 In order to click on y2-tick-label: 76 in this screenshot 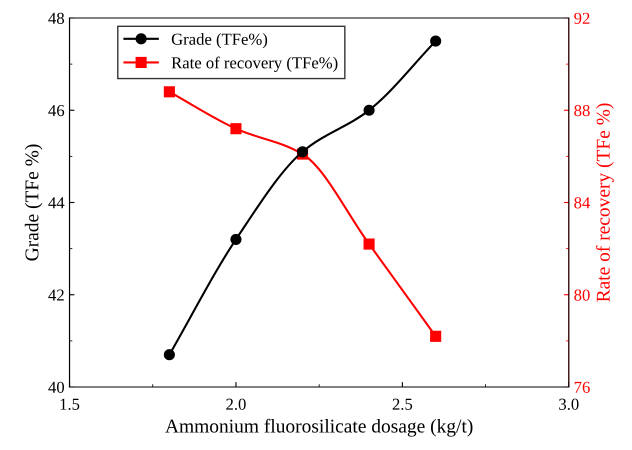, I will do `click(582, 387)`.